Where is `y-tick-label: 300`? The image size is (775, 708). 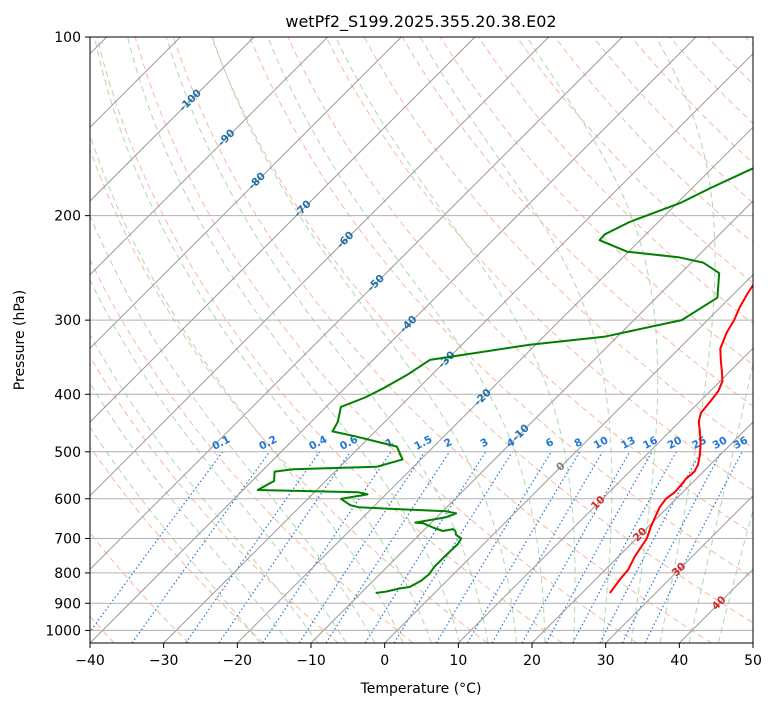
y-tick-label: 300 is located at coordinates (67, 321).